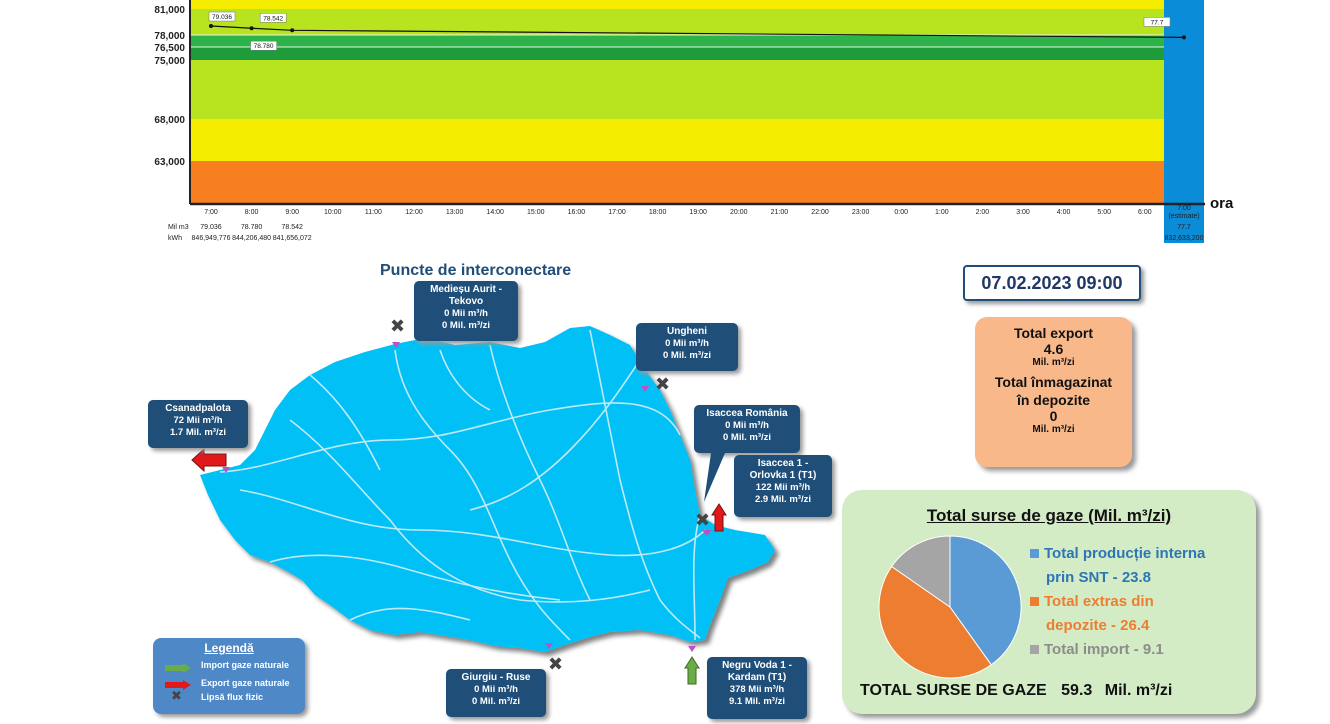 The image size is (1330, 724). Describe the element at coordinates (169, 162) in the screenshot. I see `y-tick-label: 63,000` at that location.